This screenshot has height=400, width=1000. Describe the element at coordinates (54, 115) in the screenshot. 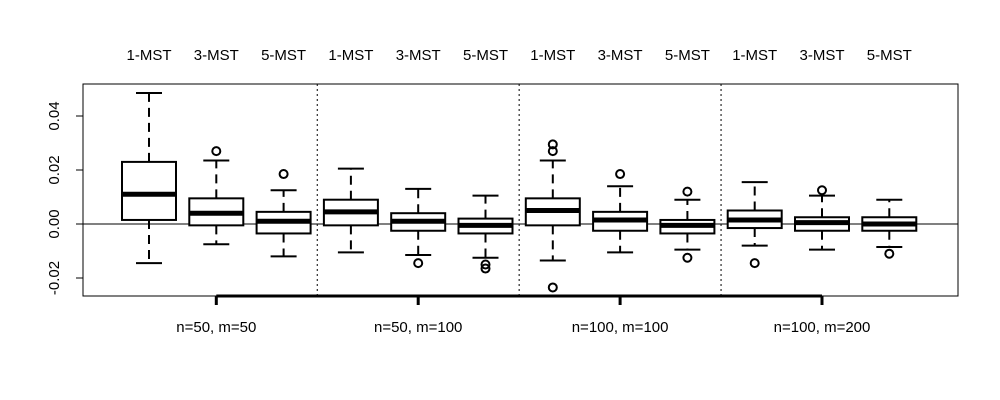

I see `y-tick-label: 0.04` at that location.